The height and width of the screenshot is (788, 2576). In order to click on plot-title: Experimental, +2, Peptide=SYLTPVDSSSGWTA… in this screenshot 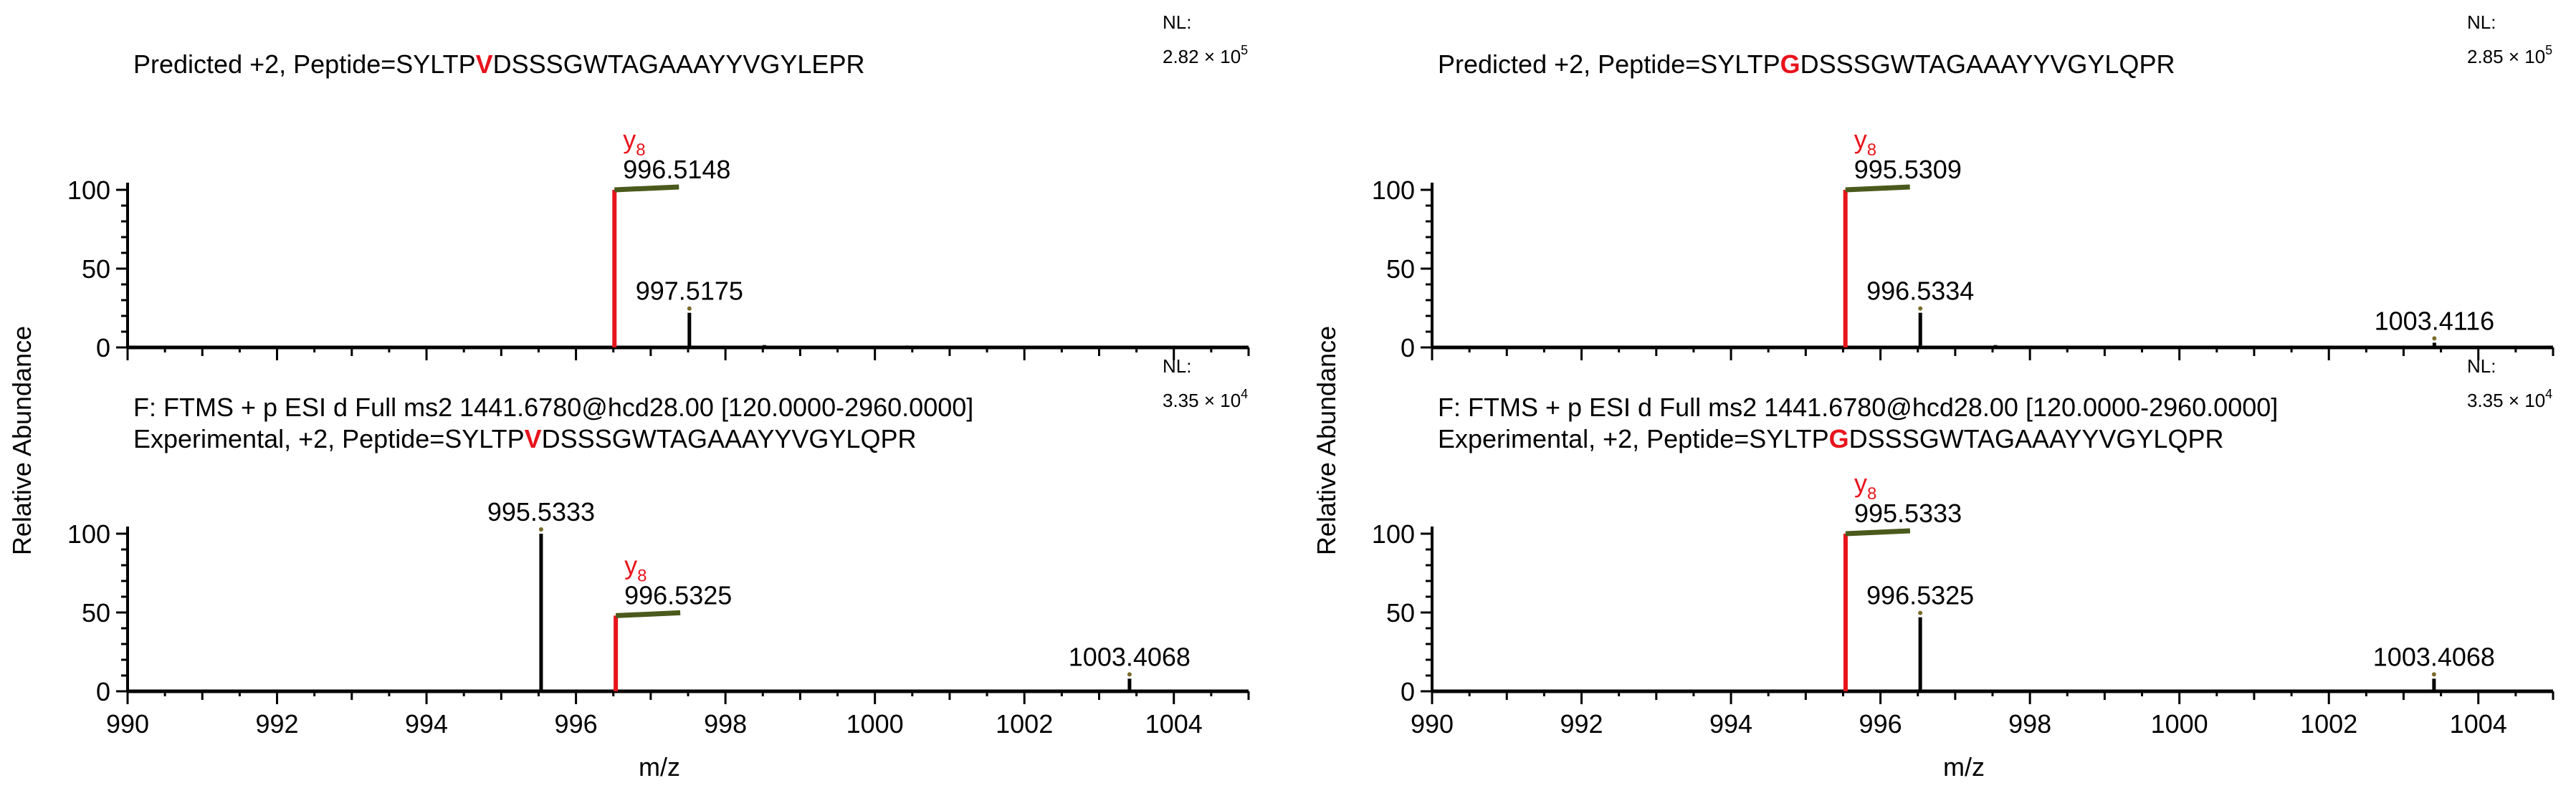, I will do `click(524, 438)`.